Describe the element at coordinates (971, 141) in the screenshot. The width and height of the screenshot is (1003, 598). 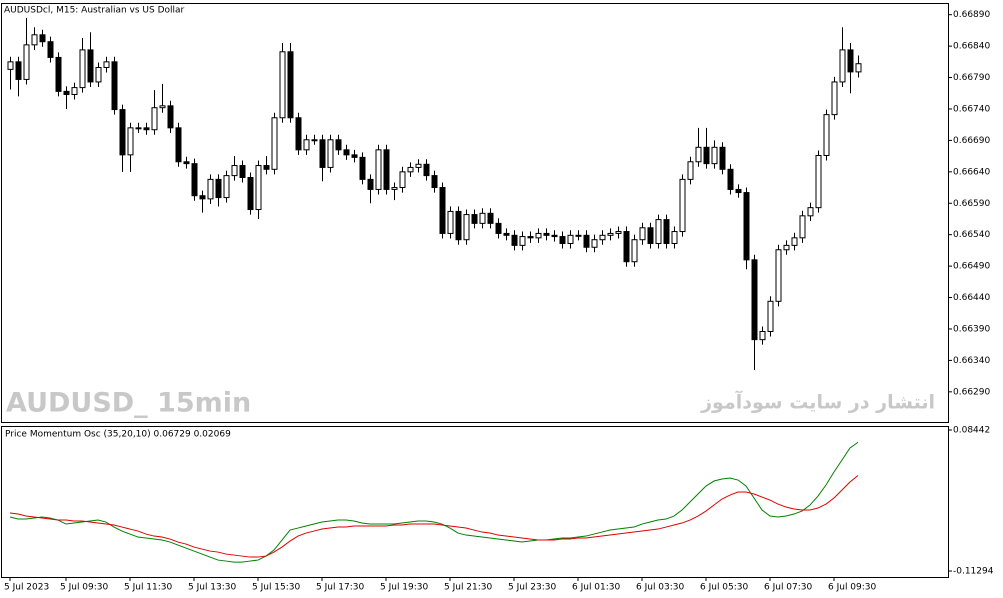
I see `y-tick-label: 0.66690` at that location.